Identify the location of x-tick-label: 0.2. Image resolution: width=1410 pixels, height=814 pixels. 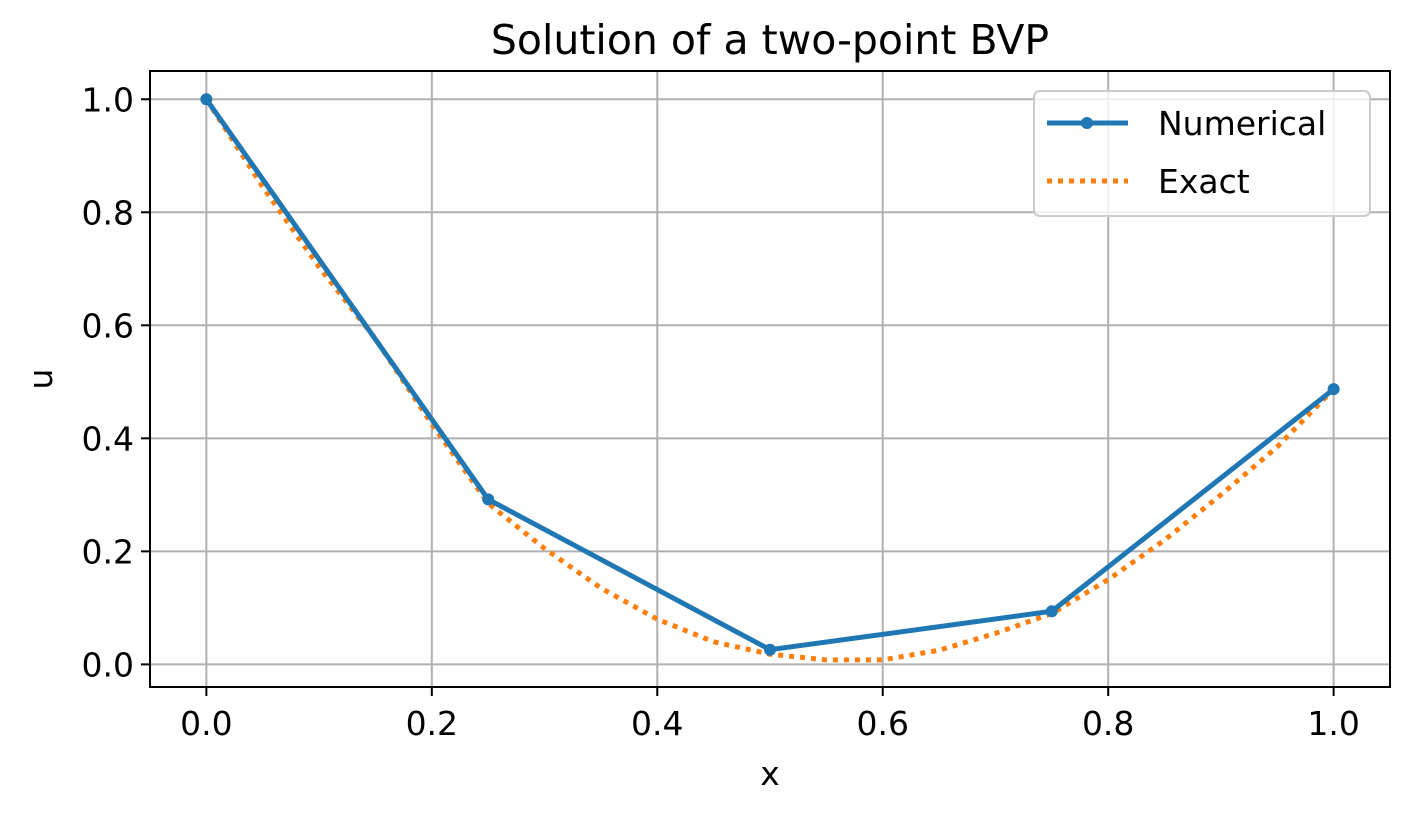
(432, 723).